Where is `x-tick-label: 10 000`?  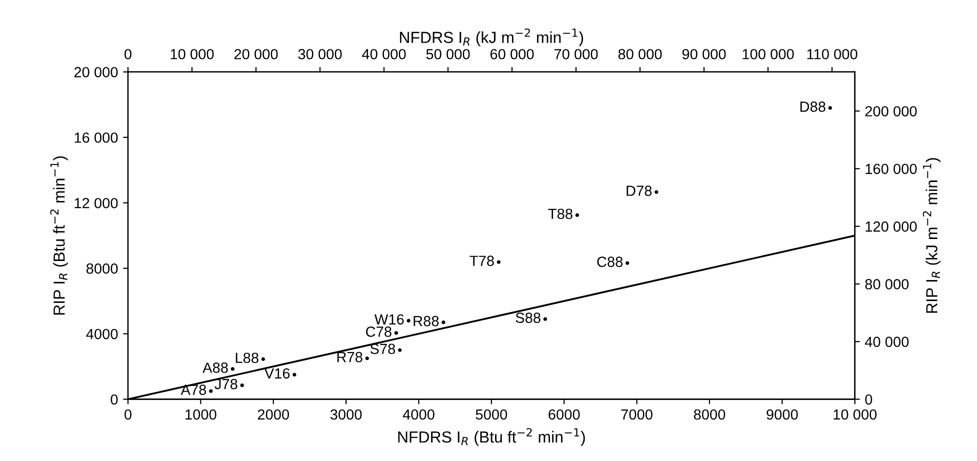 x-tick-label: 10 000 is located at coordinates (855, 414).